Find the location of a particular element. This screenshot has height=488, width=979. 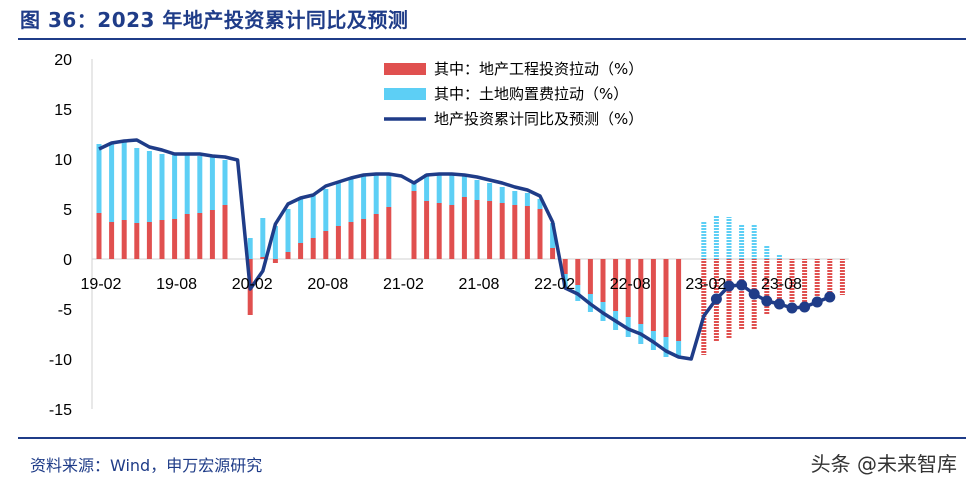

y-axis-ticks: 20 15 10 5 0 -5 -10 -15 is located at coordinates (60, 235).